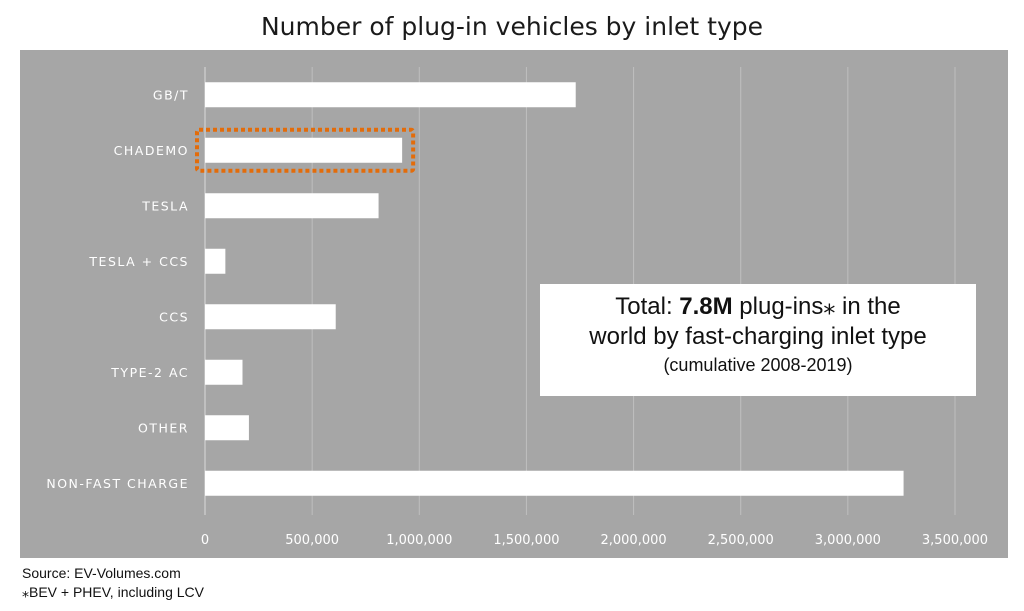 The image size is (1024, 611). I want to click on category-label: NON-FAST CHARGE, so click(117, 483).